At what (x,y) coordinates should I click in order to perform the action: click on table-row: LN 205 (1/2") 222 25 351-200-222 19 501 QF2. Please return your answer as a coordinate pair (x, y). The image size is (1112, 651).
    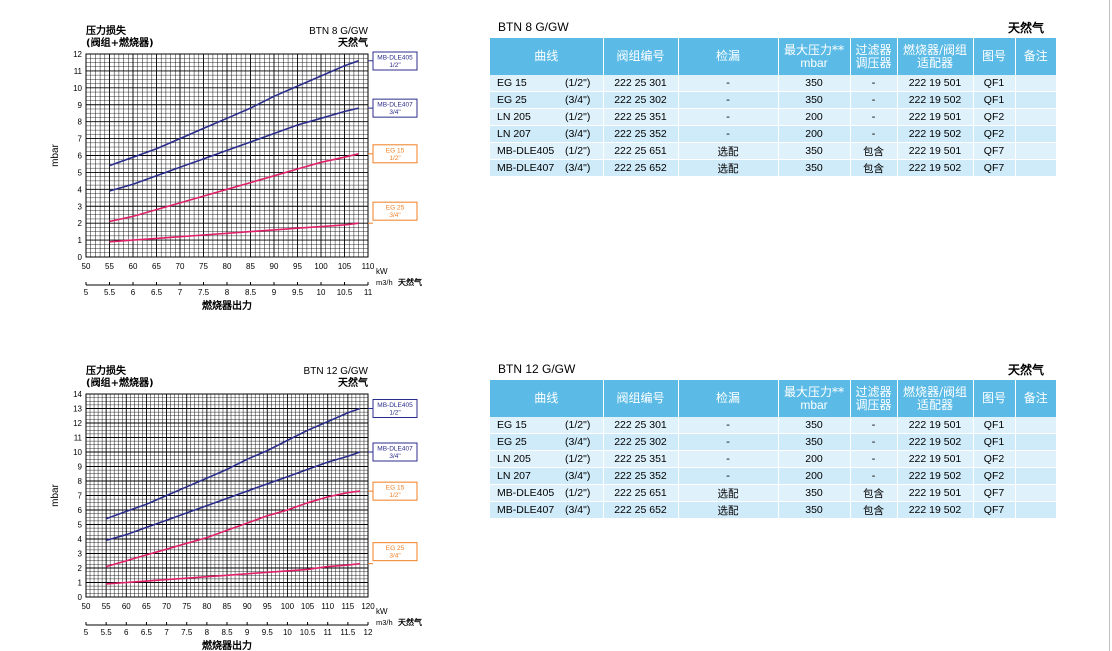
    Looking at the image, I should click on (773, 459).